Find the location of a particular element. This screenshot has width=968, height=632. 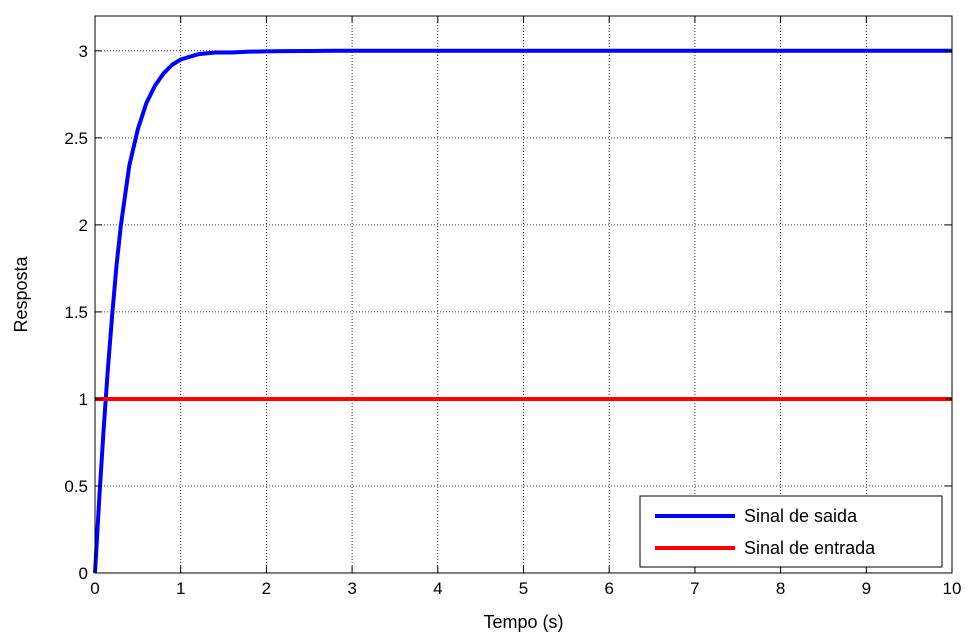

y-axis-label: Resposta is located at coordinates (21, 293).